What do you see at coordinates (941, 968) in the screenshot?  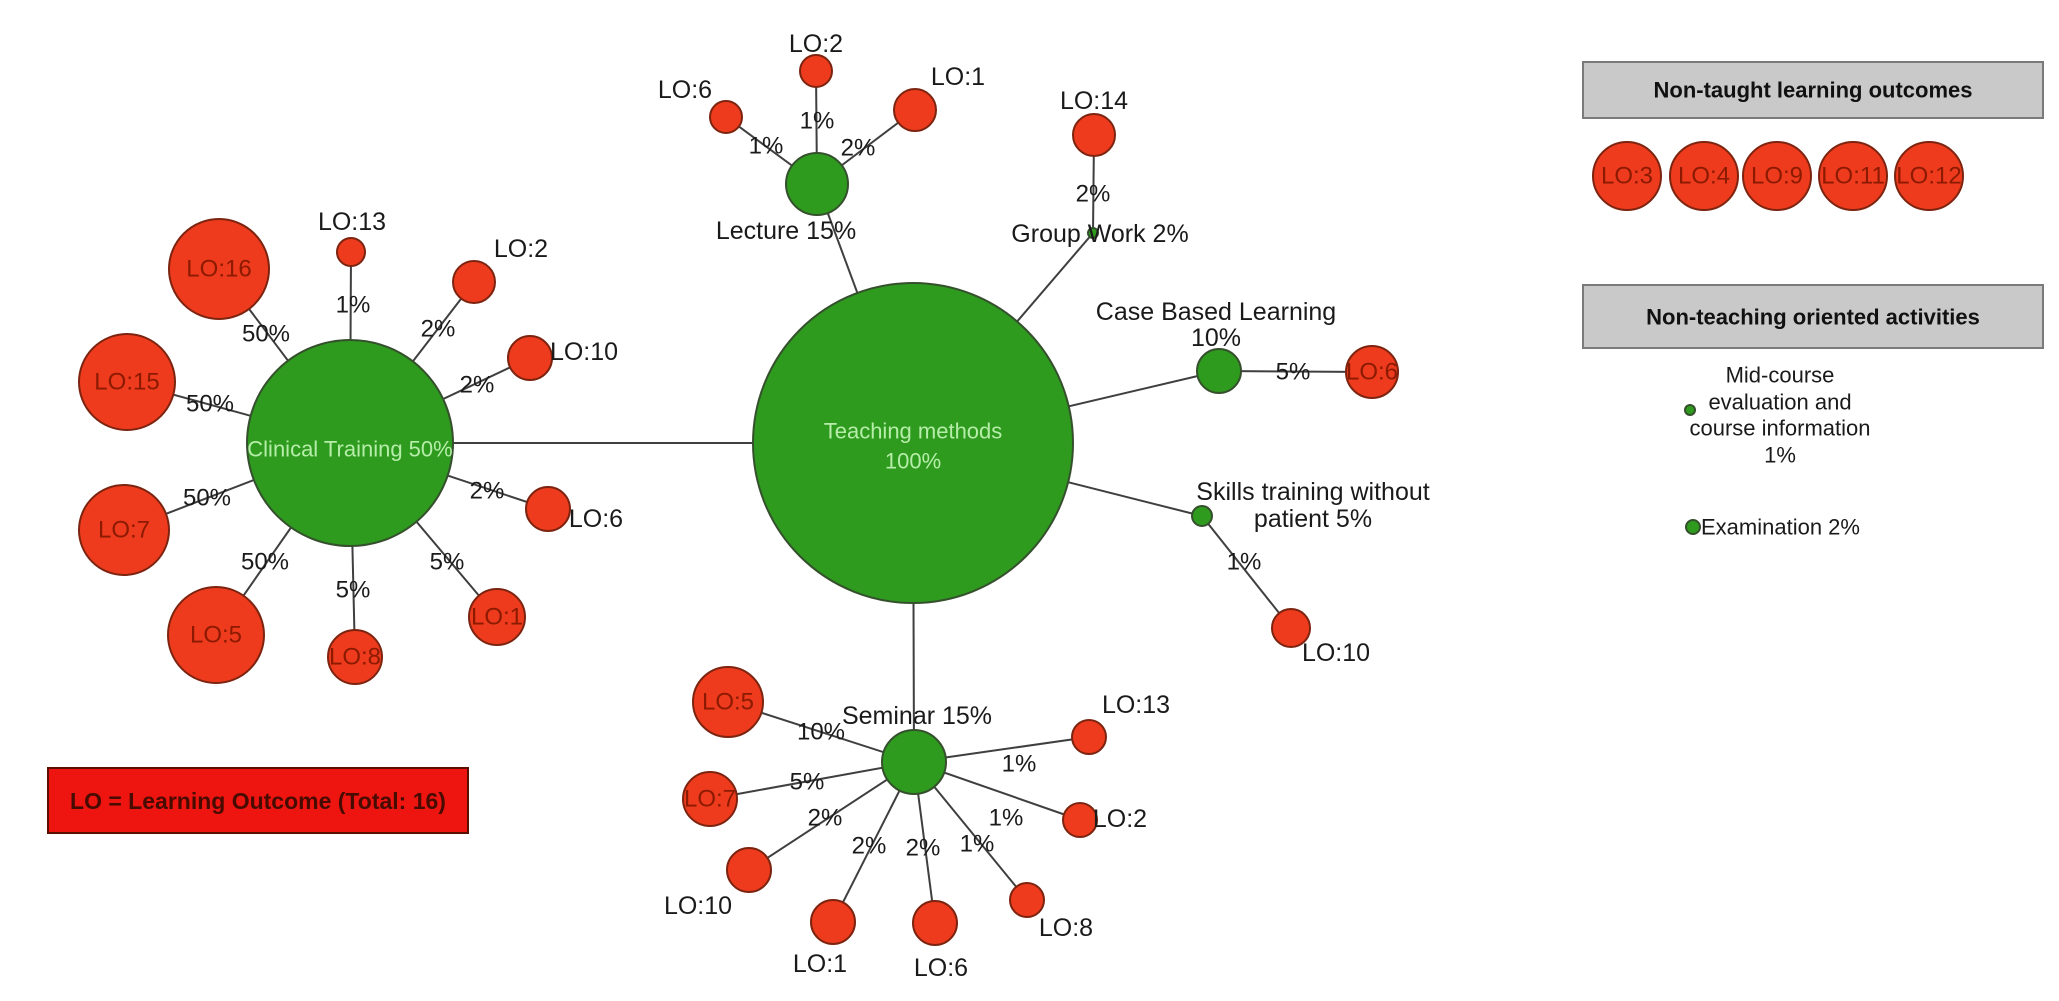 I see `satellite-label-lo-6-seminar: LO:6` at bounding box center [941, 968].